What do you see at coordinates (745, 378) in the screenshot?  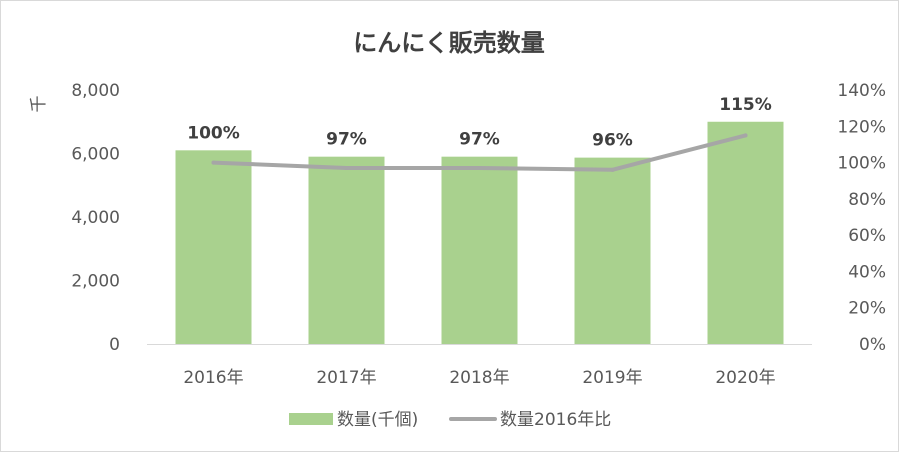 I see `x-tick-label: 2020年` at bounding box center [745, 378].